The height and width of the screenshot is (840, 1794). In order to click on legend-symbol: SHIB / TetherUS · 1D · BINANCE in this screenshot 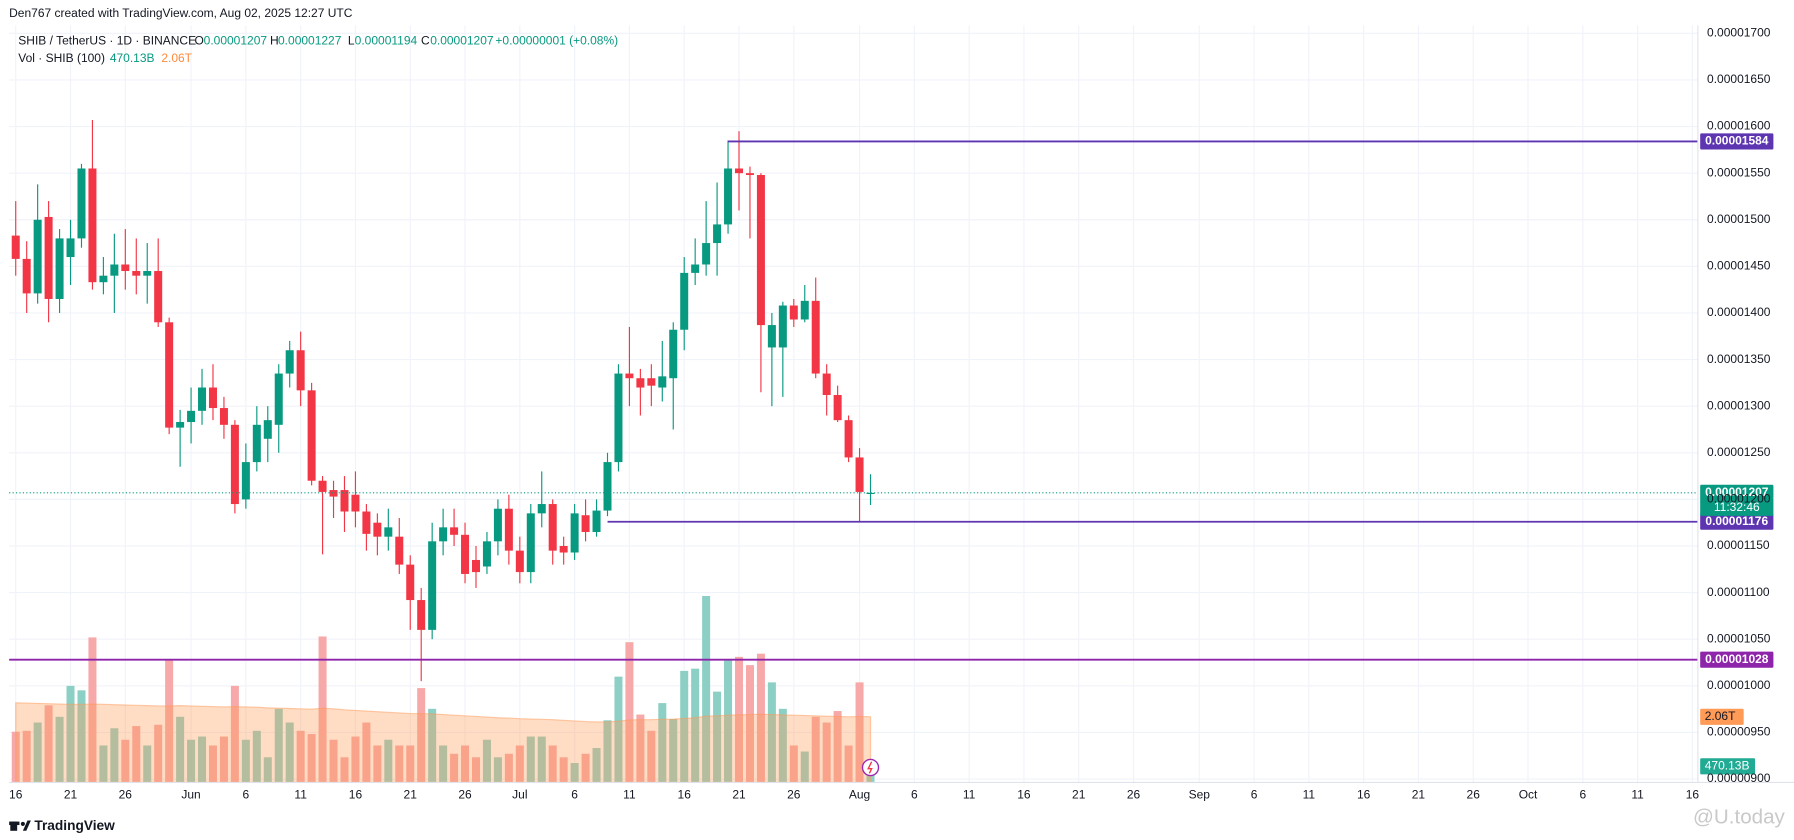, I will do `click(107, 41)`.